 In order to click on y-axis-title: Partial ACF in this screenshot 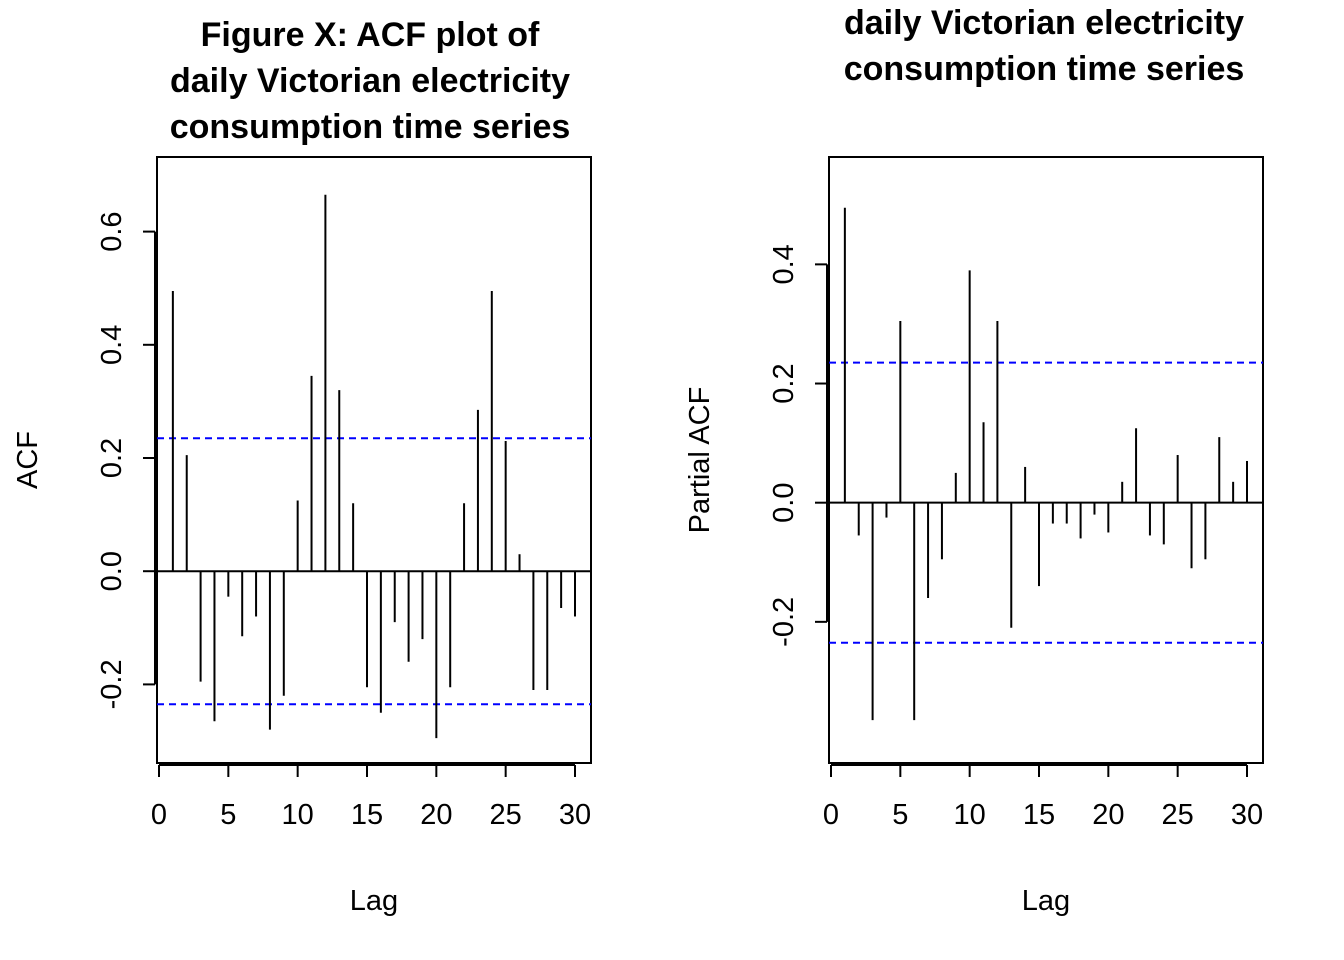, I will do `click(700, 460)`.